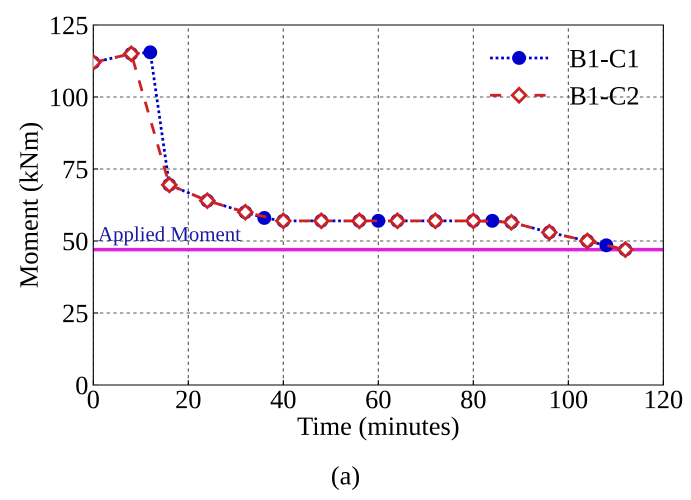 The image size is (691, 500). I want to click on y-axis-title: Moment (kNm), so click(31, 205).